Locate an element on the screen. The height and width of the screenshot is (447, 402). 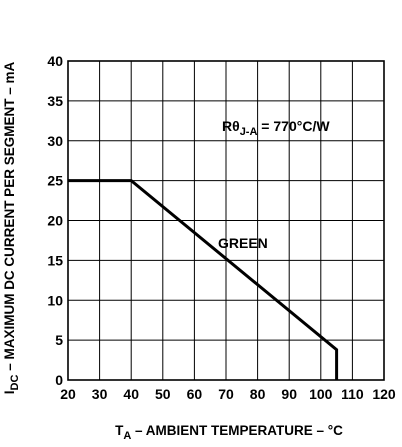
y-tick-label: 20 is located at coordinates (55, 221).